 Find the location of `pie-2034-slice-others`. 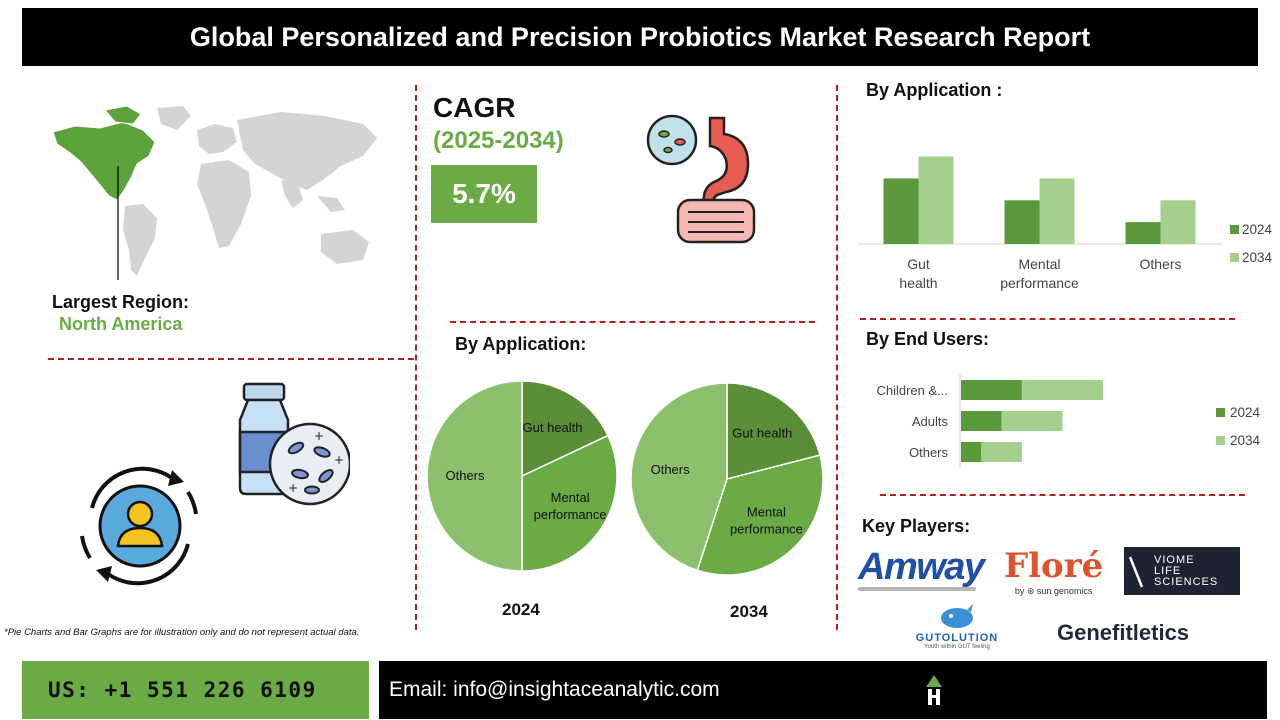

pie-2034-slice-others is located at coordinates (679, 477).